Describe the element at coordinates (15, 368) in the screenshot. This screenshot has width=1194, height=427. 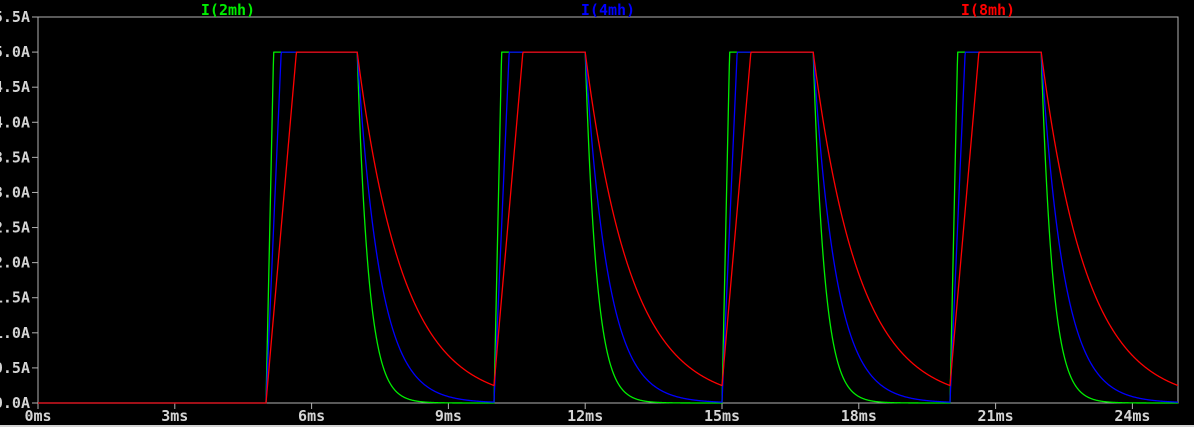
I see `y-axis-label: 0.5A` at that location.